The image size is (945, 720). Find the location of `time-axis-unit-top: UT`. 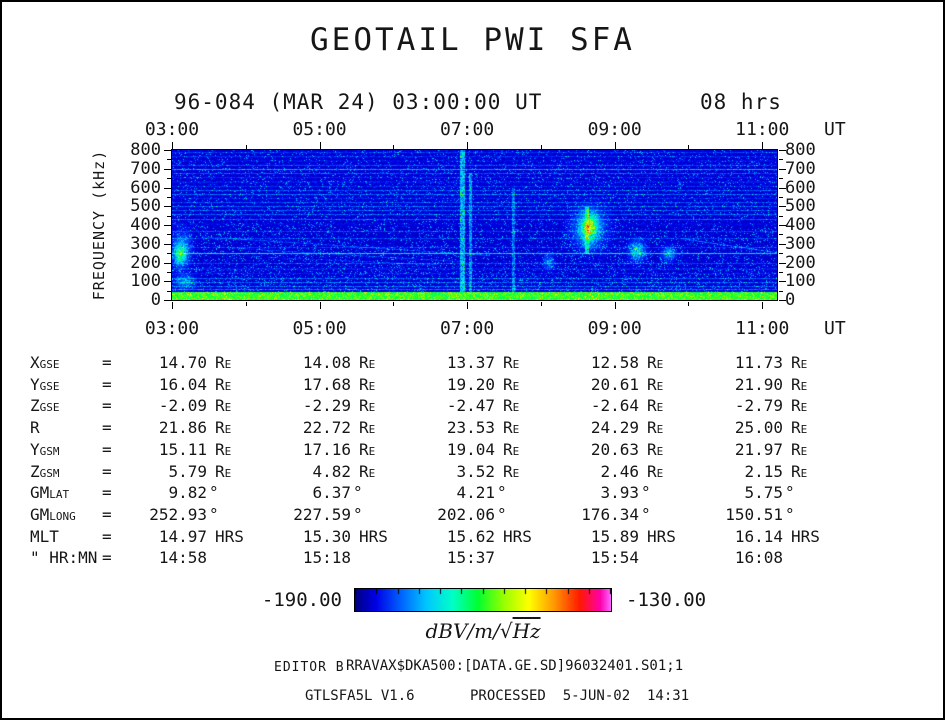

time-axis-unit-top: UT is located at coordinates (835, 129).